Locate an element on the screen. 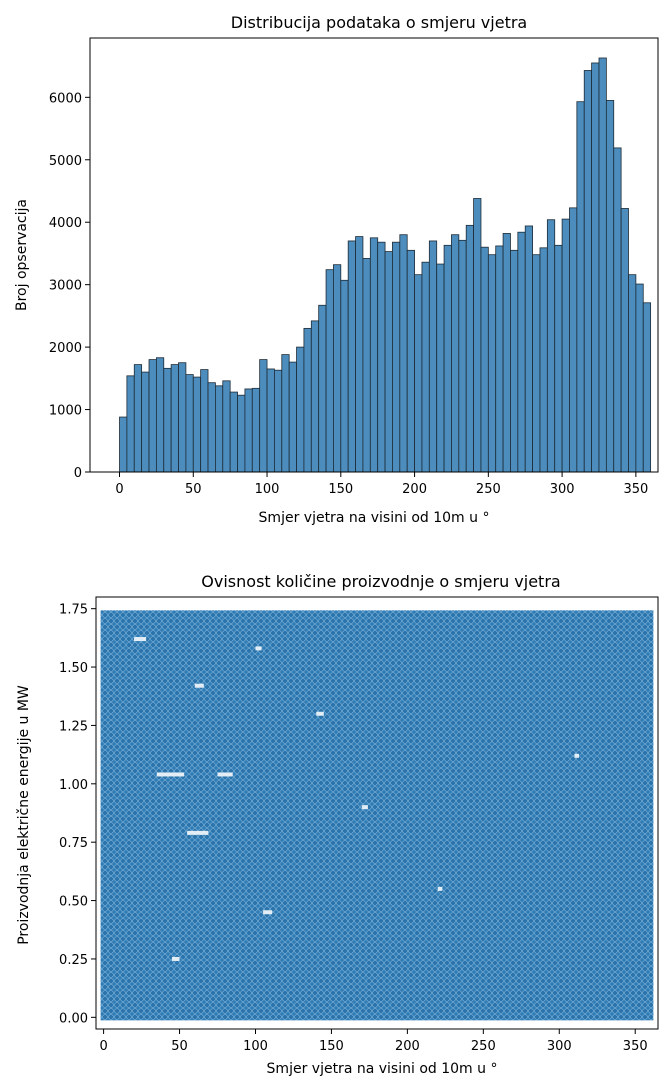 This screenshot has height=1077, width=659. scatter-y-tick-label: 0.50 is located at coordinates (73, 902).